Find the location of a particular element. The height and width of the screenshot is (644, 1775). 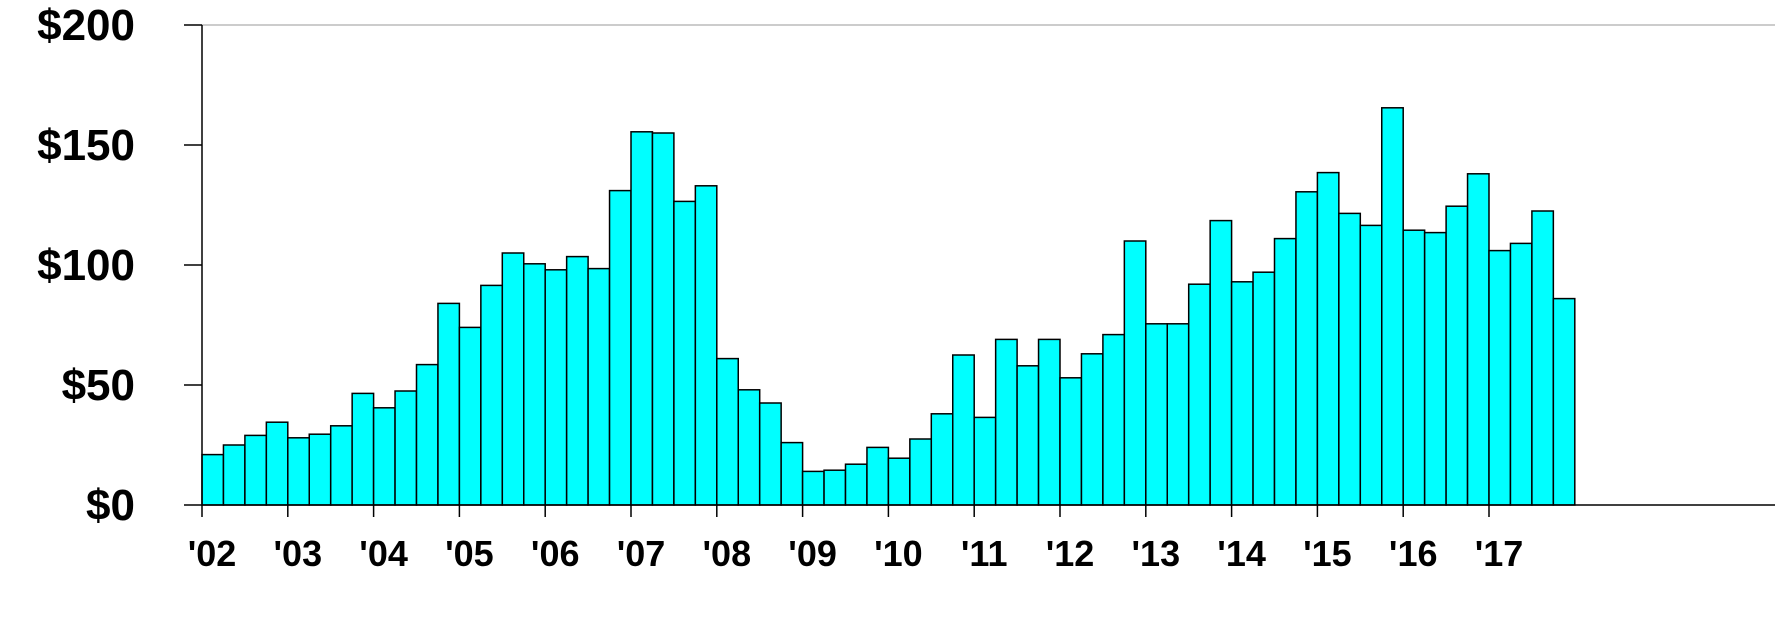

x-tick-label-14: '14 is located at coordinates (1241, 553).